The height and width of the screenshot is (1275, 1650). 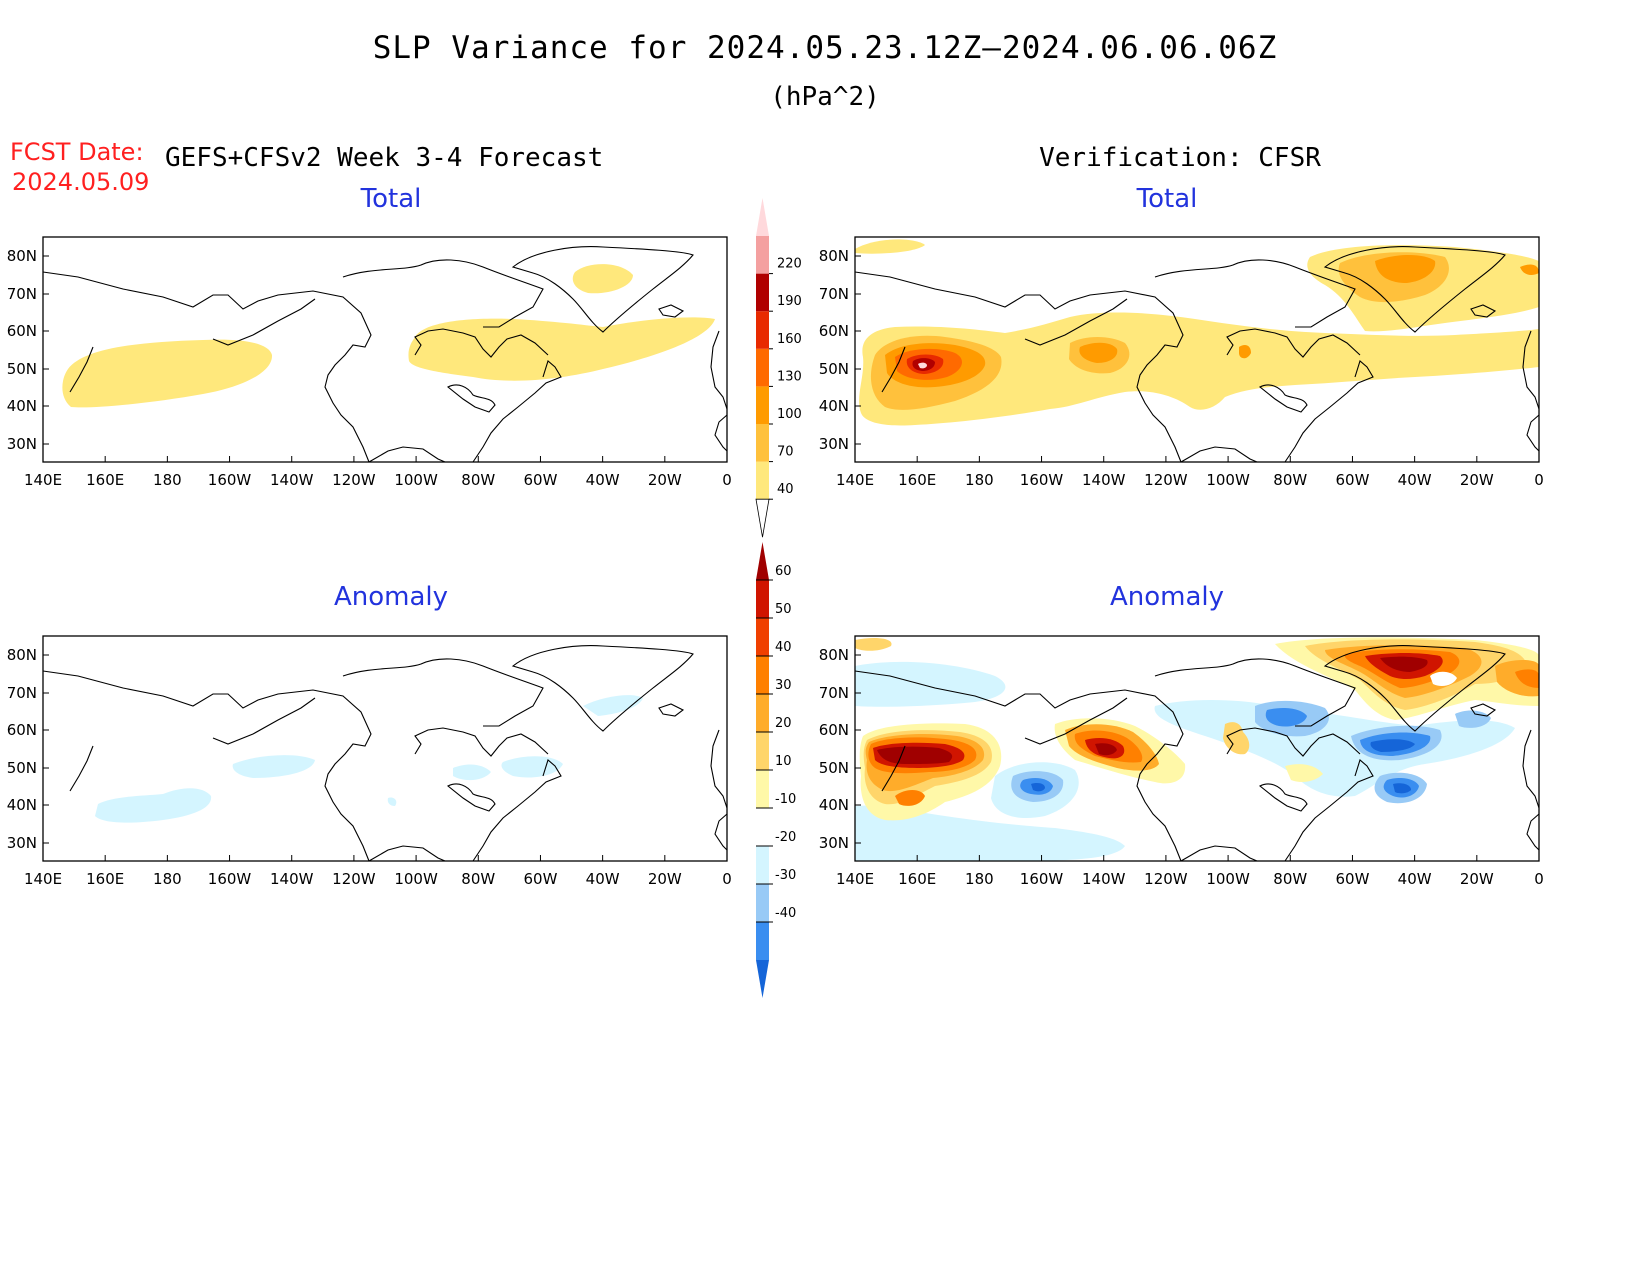 What do you see at coordinates (391, 199) in the screenshot?
I see `panel-title-forecast-total: Total` at bounding box center [391, 199].